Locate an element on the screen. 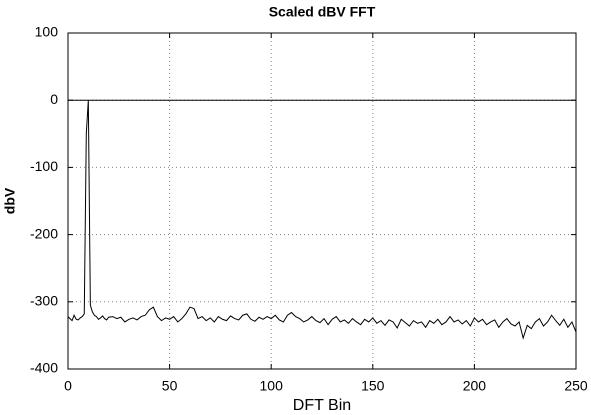 The height and width of the screenshot is (415, 591). y-tick-label: -400 is located at coordinates (44, 368).